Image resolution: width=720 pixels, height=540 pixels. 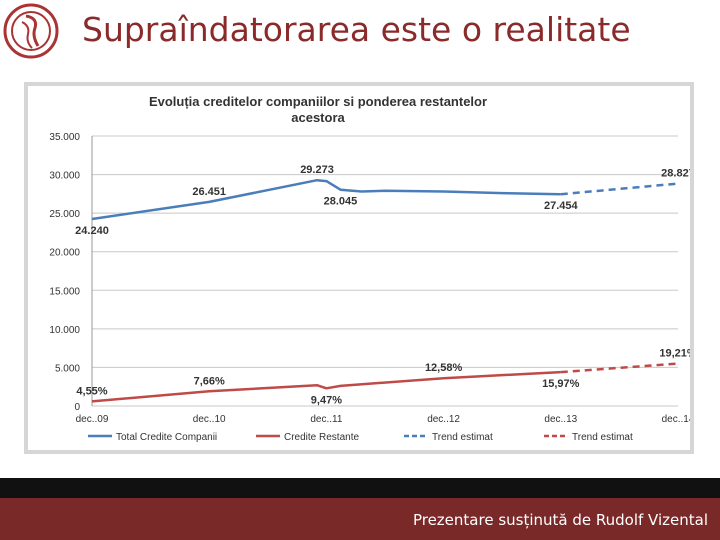 What do you see at coordinates (561, 206) in the screenshot?
I see `data-label: 27.454` at bounding box center [561, 206].